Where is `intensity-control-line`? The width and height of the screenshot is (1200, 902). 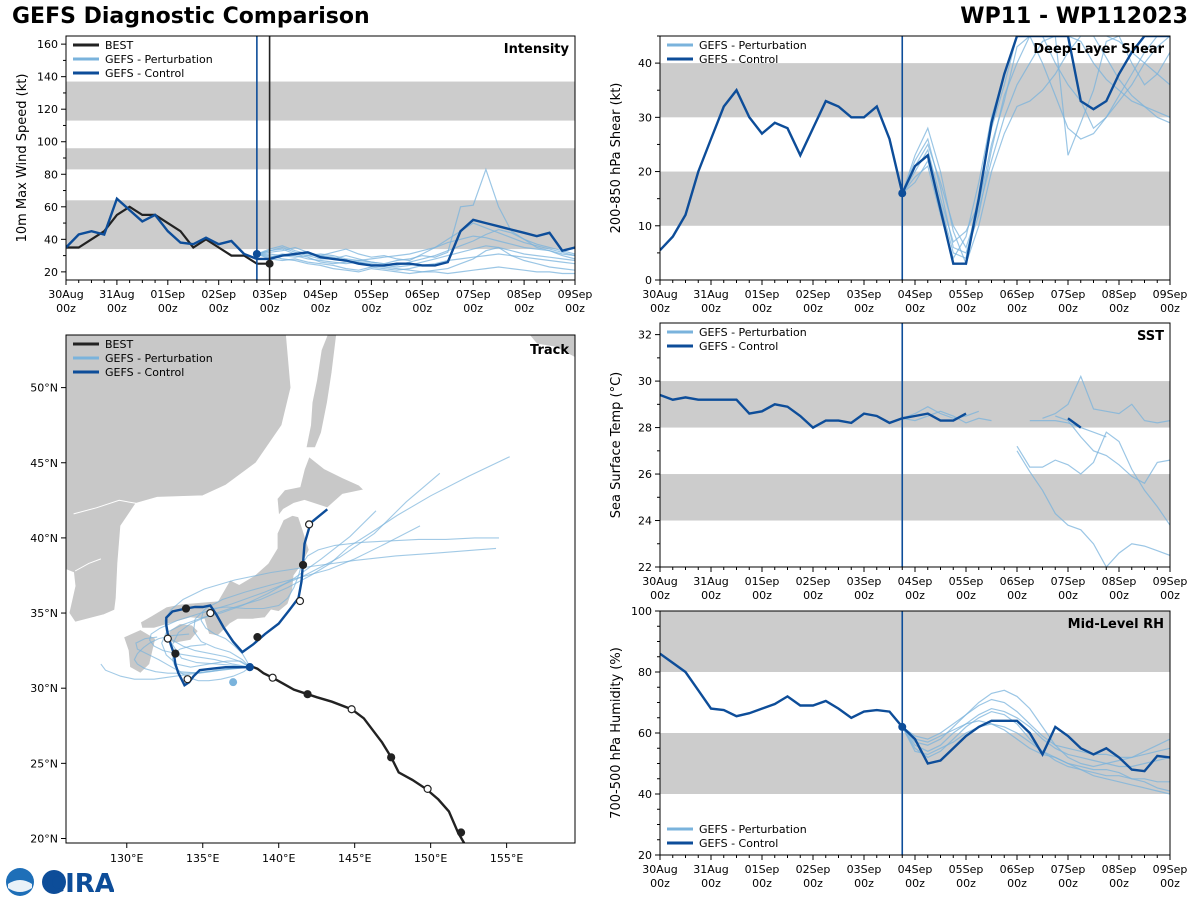 intensity-control-line is located at coordinates (320, 231).